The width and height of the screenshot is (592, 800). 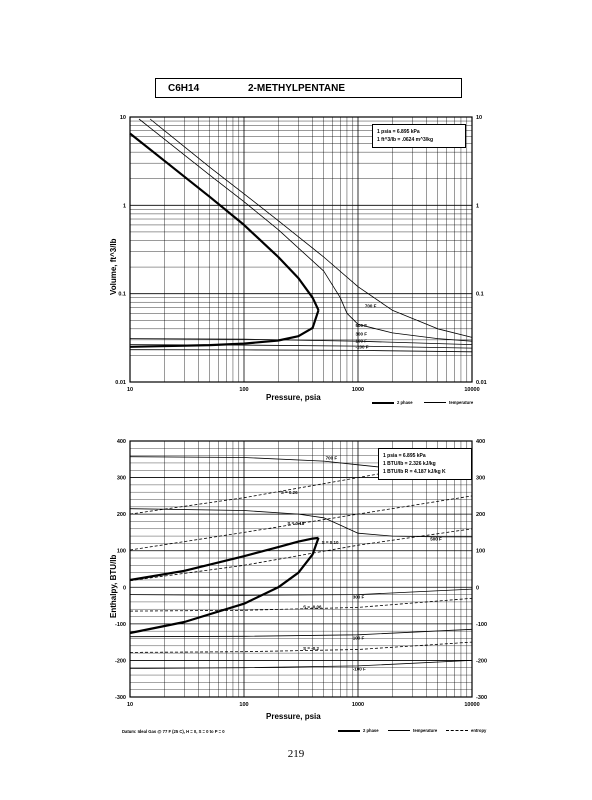 What do you see at coordinates (113, 586) in the screenshot?
I see `enthalpy-y-axis-label: Enthalpy, BTU/lb` at bounding box center [113, 586].